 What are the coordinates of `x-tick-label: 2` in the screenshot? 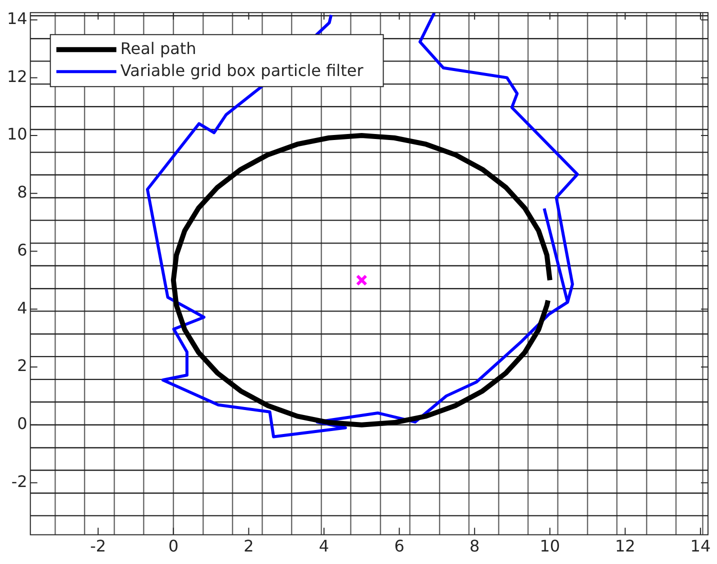 It's located at (249, 546).